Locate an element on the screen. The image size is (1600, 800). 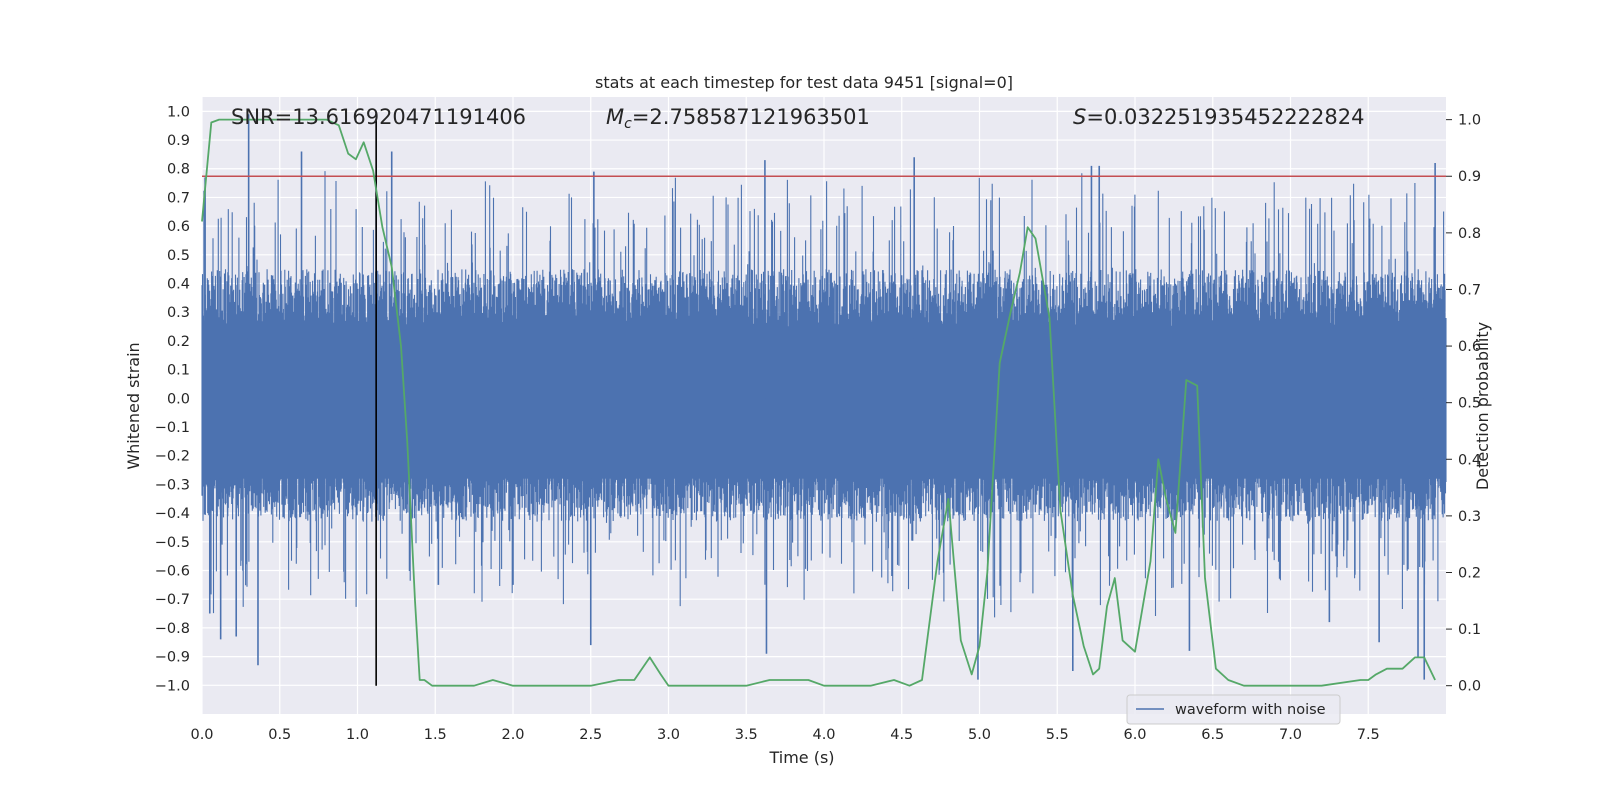
chirp-mass-annotation: Mc=2.758587121963501 is located at coordinates (738, 118).